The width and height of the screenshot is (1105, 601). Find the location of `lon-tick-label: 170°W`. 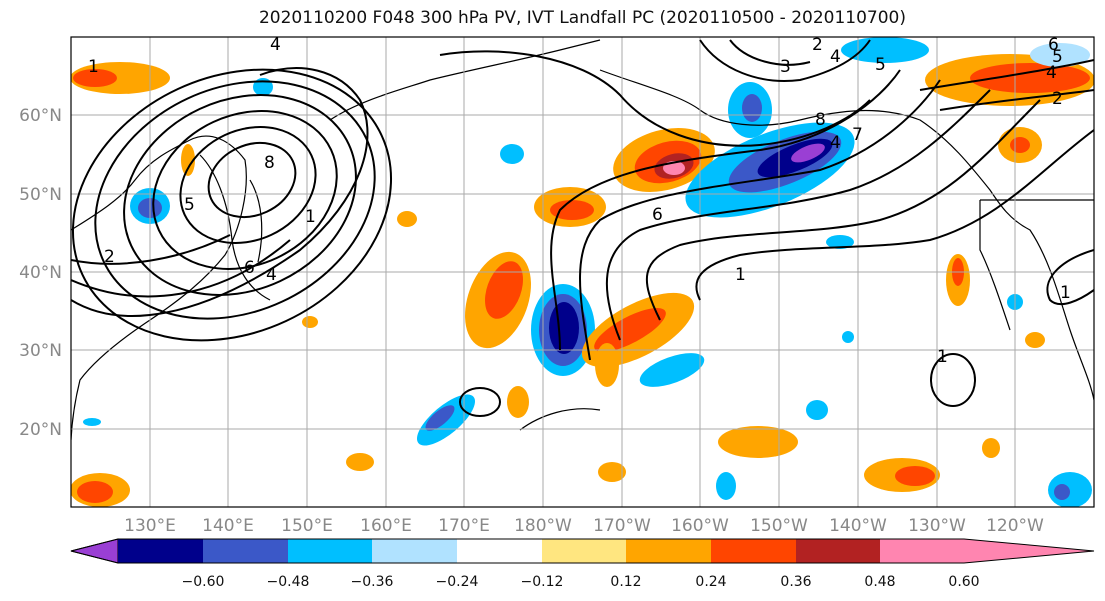

lon-tick-label: 170°W is located at coordinates (622, 526).